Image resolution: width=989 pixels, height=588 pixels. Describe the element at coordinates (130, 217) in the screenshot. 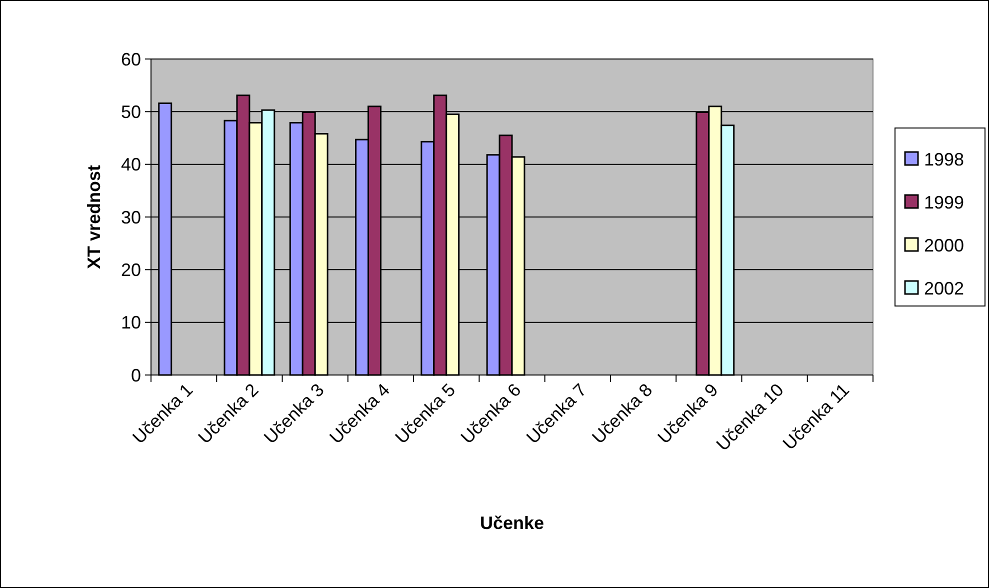

I see `y-tick-label: 30` at that location.